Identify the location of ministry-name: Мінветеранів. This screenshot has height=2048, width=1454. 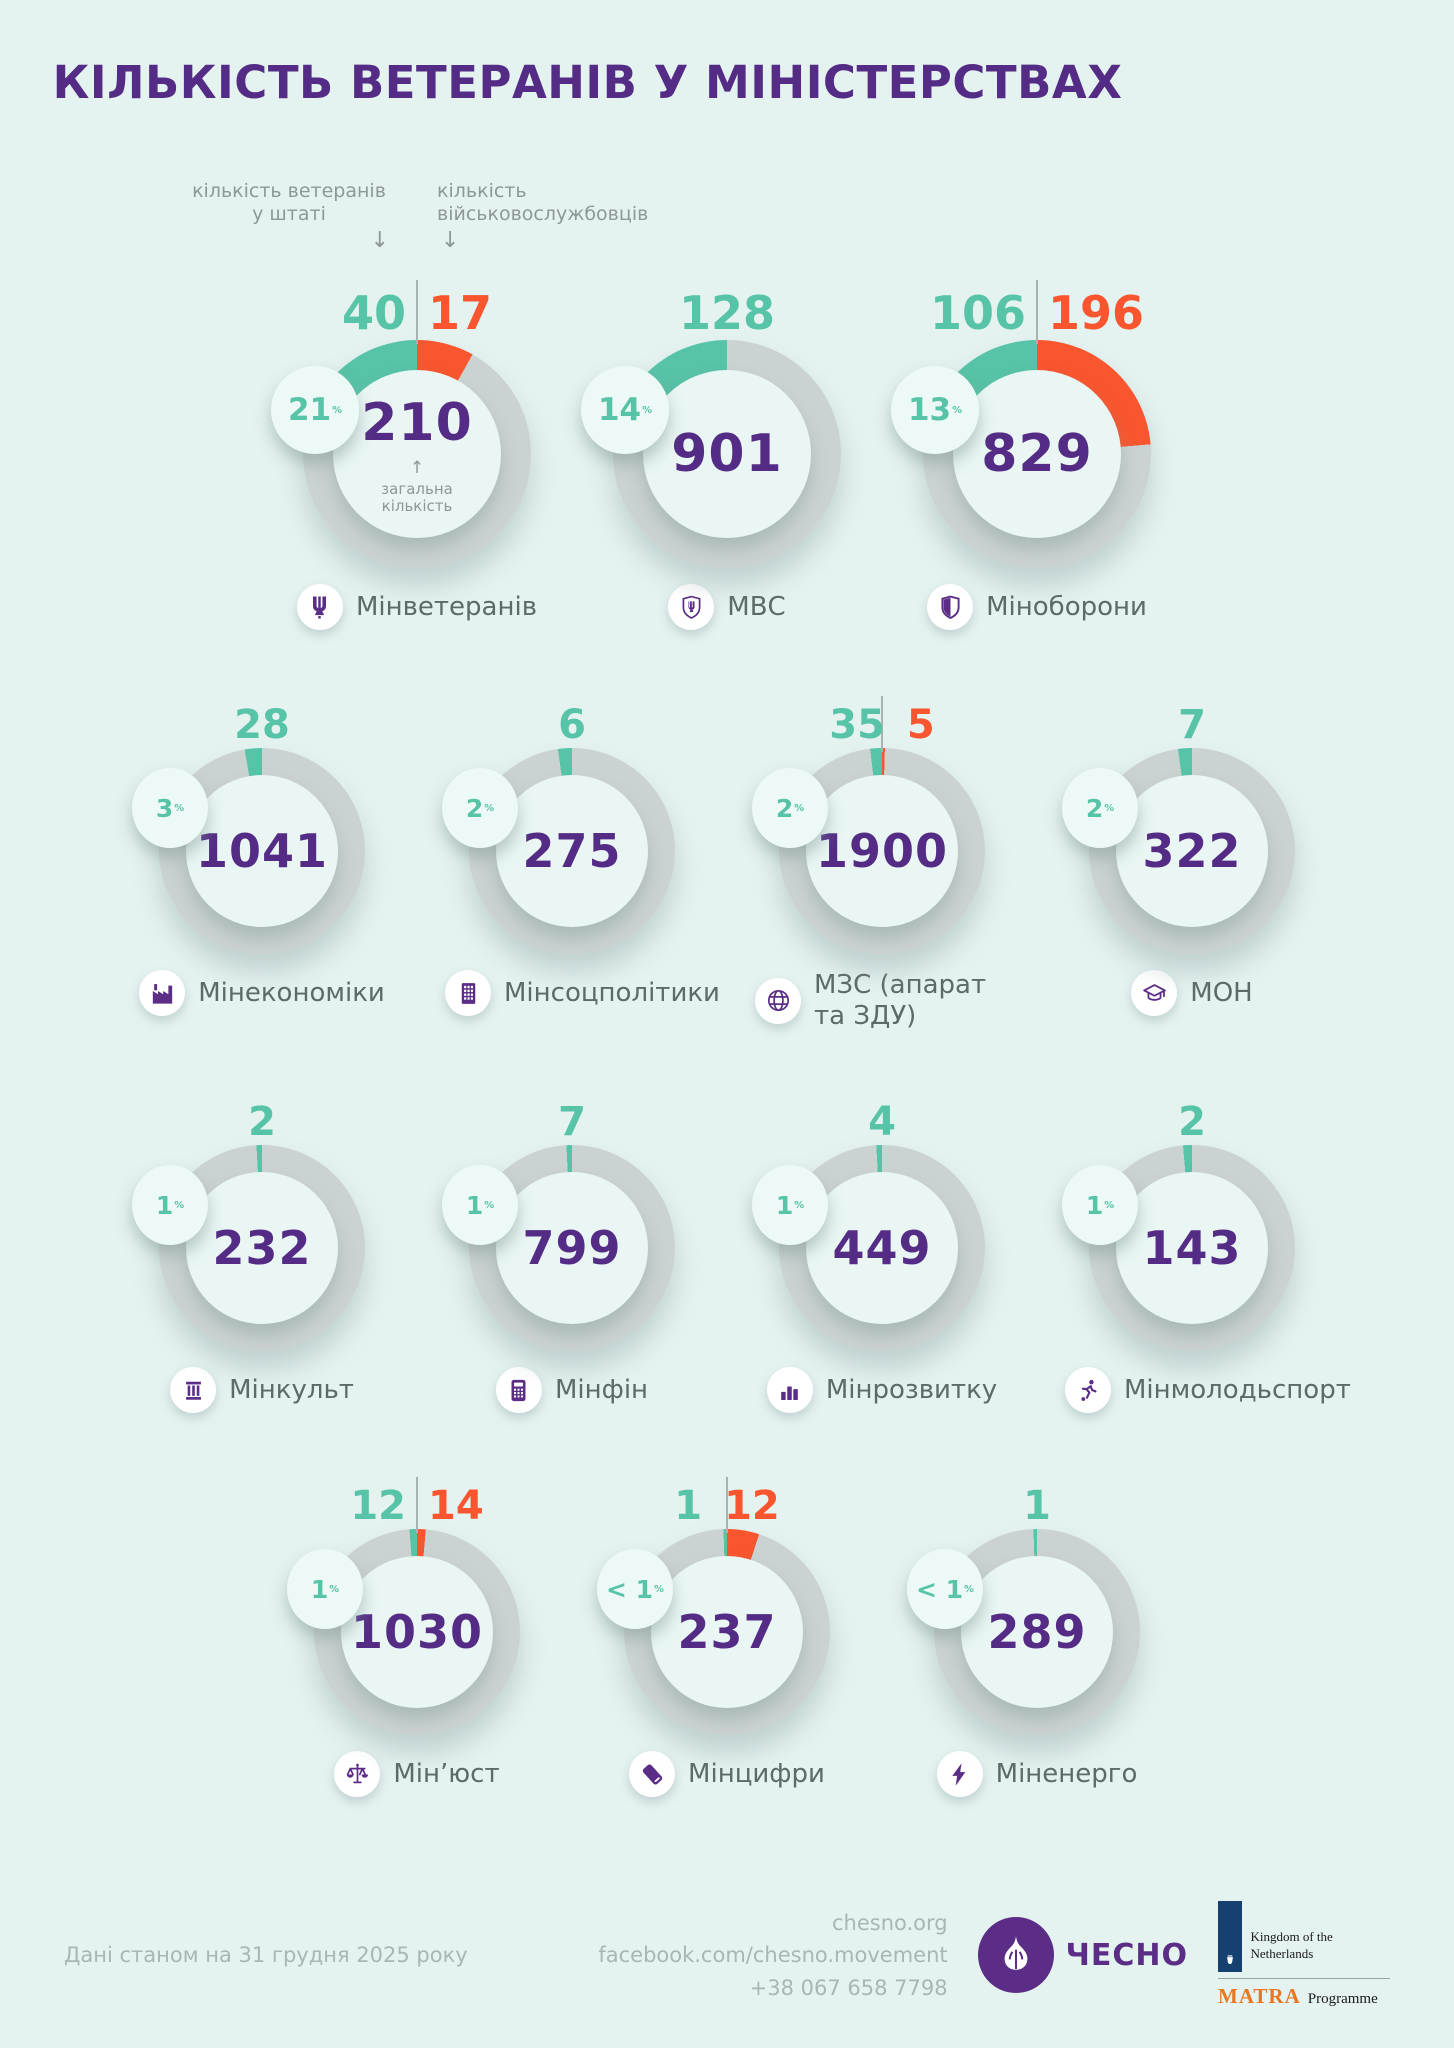
(446, 606).